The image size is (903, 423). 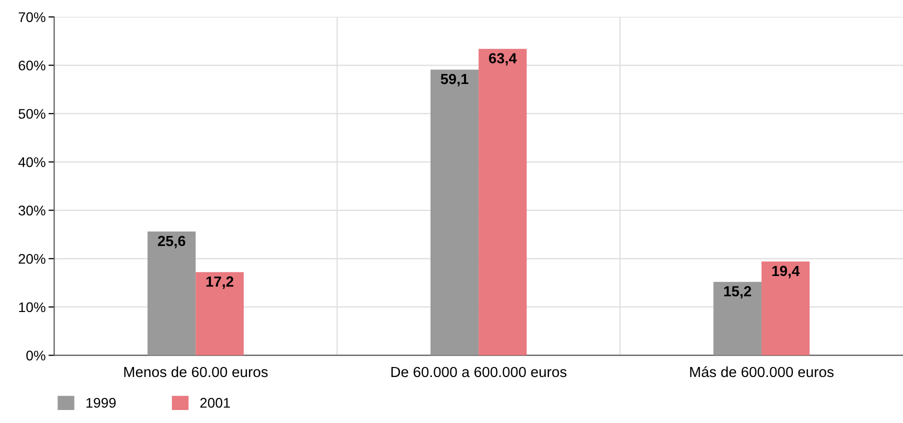 What do you see at coordinates (32, 211) in the screenshot?
I see `y-tick-label: 30%` at bounding box center [32, 211].